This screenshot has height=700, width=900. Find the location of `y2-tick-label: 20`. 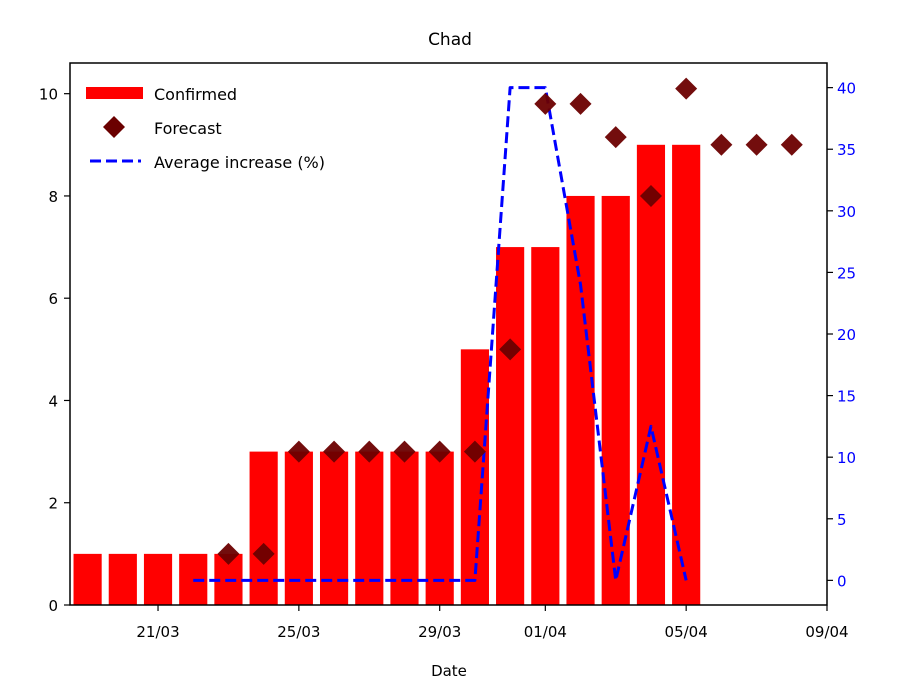

y2-tick-label: 20 is located at coordinates (846, 335).